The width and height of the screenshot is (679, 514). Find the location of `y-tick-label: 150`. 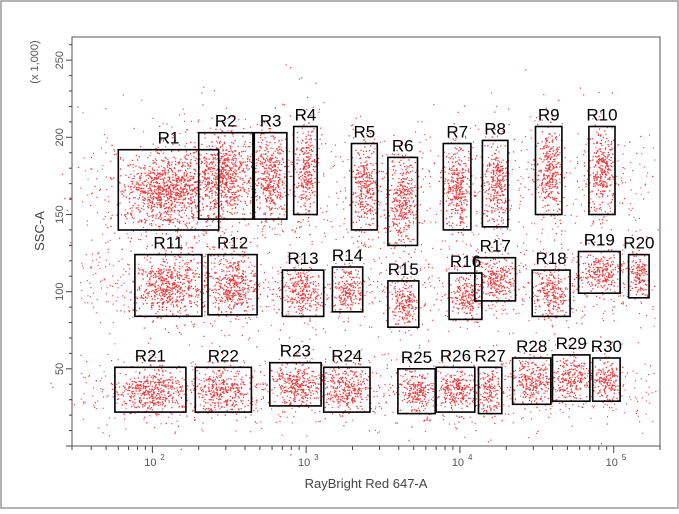

y-tick-label: 150 is located at coordinates (60, 214).